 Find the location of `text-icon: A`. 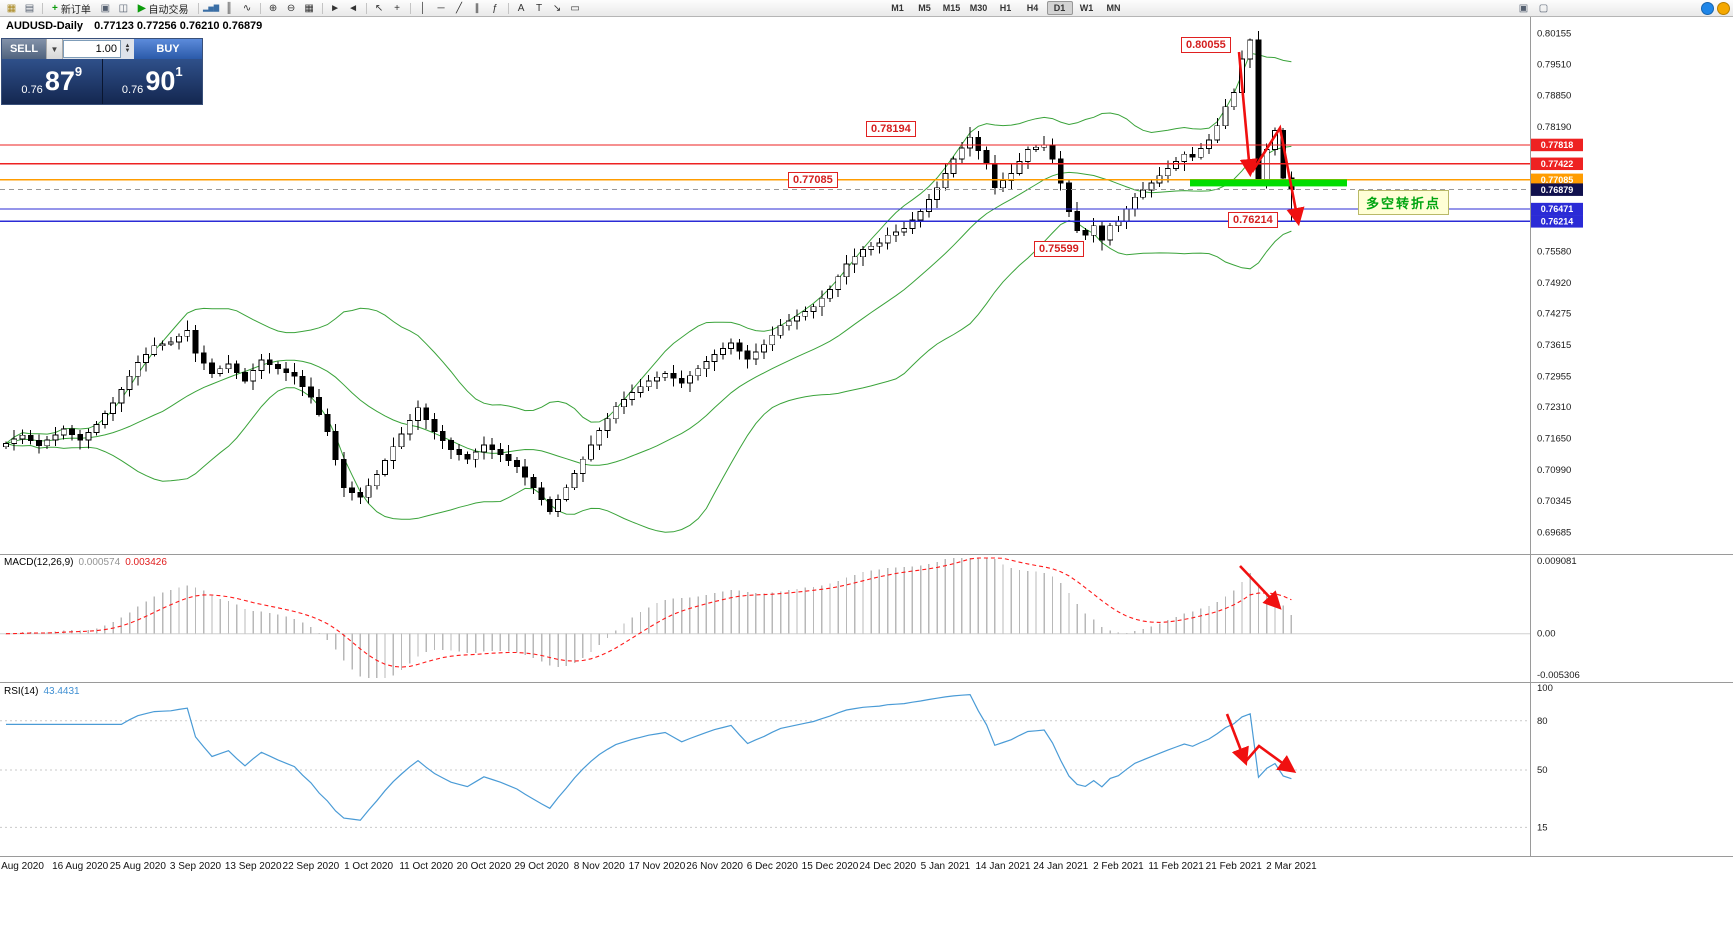

text-icon: A is located at coordinates (521, 8).